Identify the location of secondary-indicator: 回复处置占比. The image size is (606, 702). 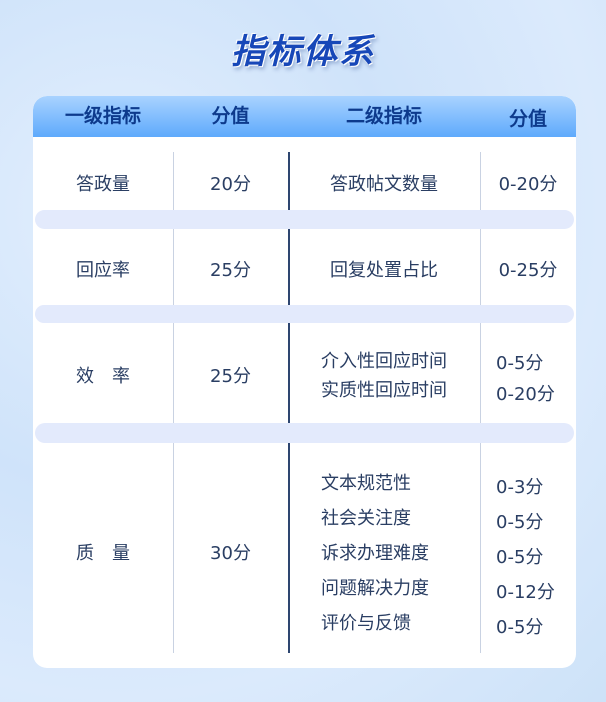
(384, 270).